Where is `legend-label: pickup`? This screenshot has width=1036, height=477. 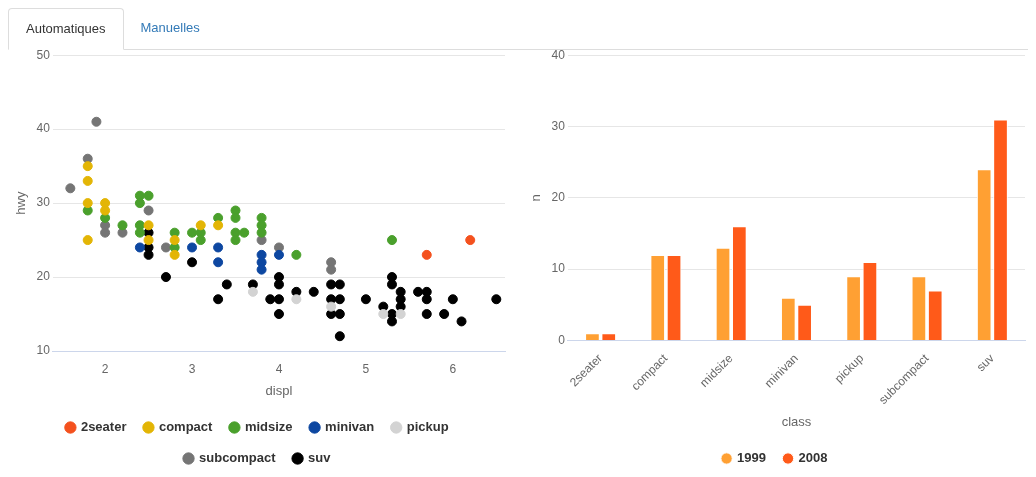 legend-label: pickup is located at coordinates (427, 427).